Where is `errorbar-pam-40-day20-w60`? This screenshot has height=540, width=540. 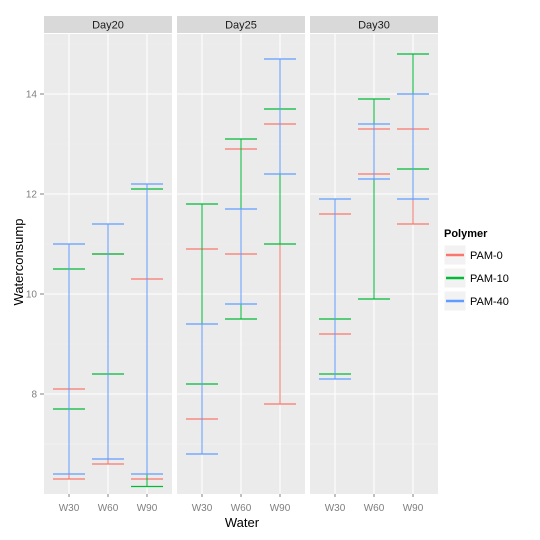
errorbar-pam-40-day20-w60 is located at coordinates (108, 341).